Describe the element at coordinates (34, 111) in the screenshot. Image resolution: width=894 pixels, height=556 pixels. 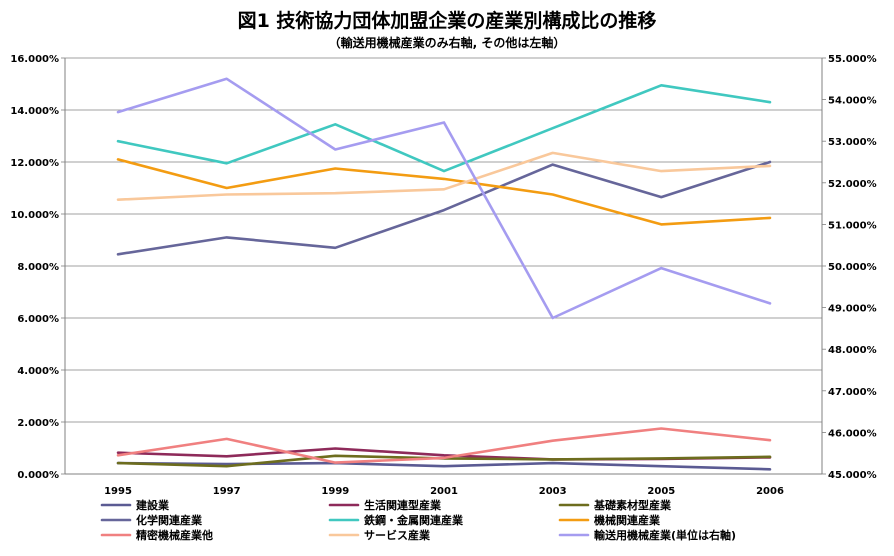
I see `left-tick-label: 14.000%` at that location.